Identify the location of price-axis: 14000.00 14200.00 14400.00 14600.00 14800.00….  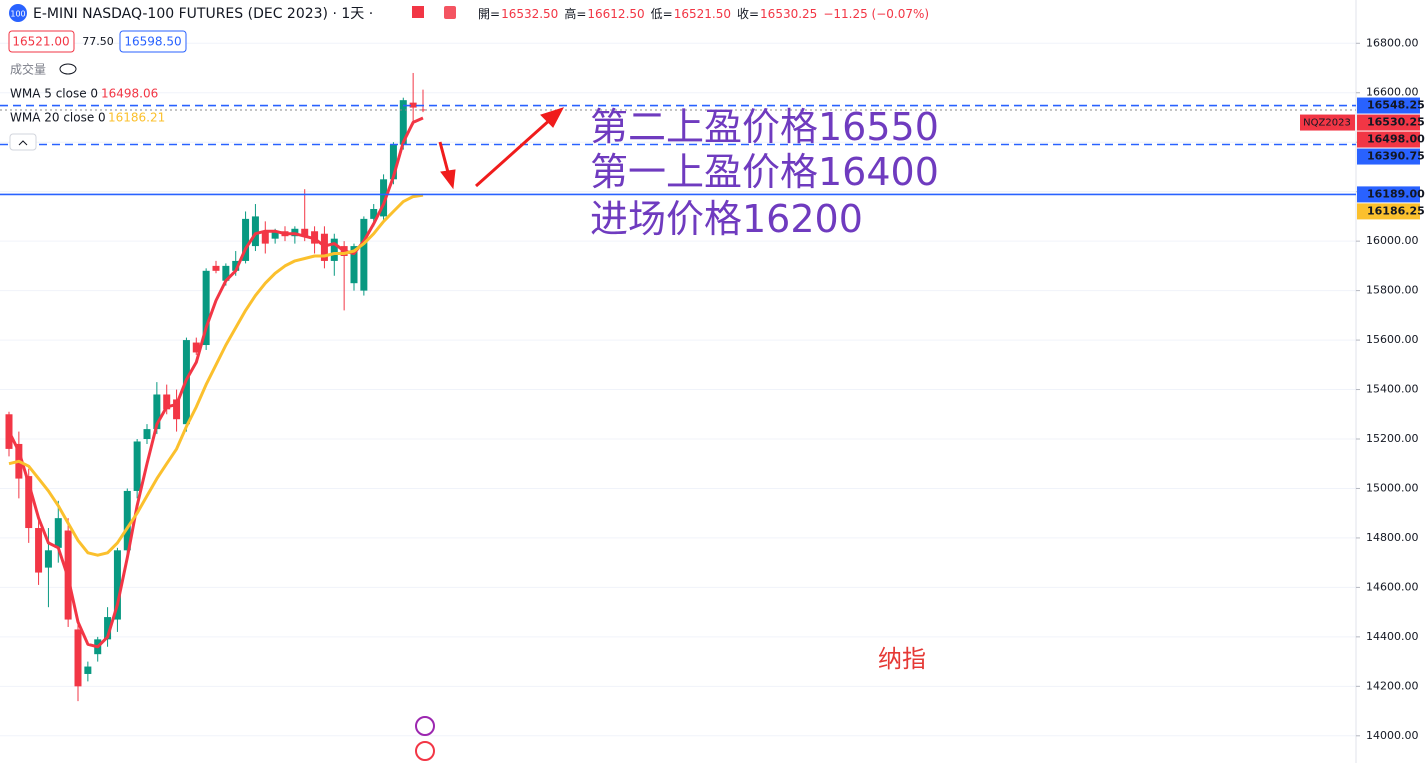
(1362, 389).